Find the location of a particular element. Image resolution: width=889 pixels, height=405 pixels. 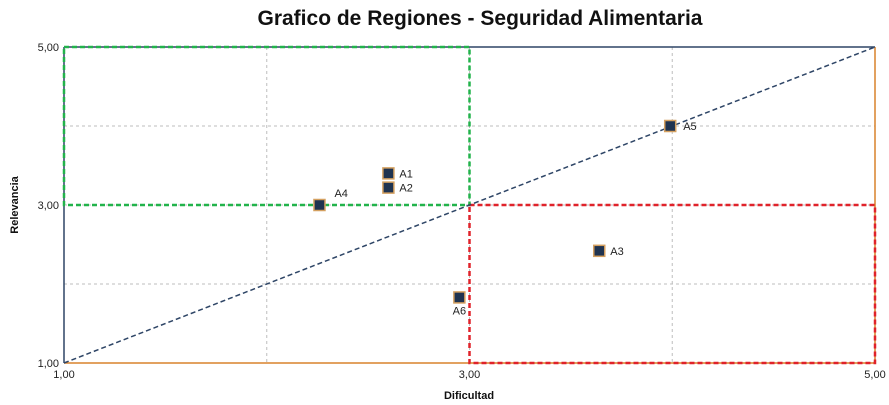

y-tick-label: 1,00 is located at coordinates (48, 364).